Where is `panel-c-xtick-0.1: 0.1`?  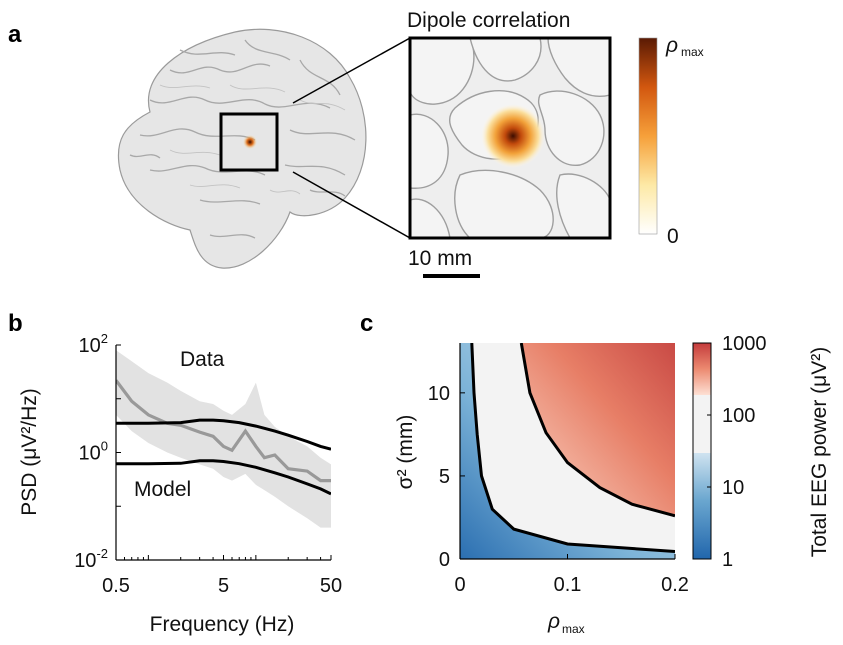
panel-c-xtick-0.1: 0.1 is located at coordinates (568, 585).